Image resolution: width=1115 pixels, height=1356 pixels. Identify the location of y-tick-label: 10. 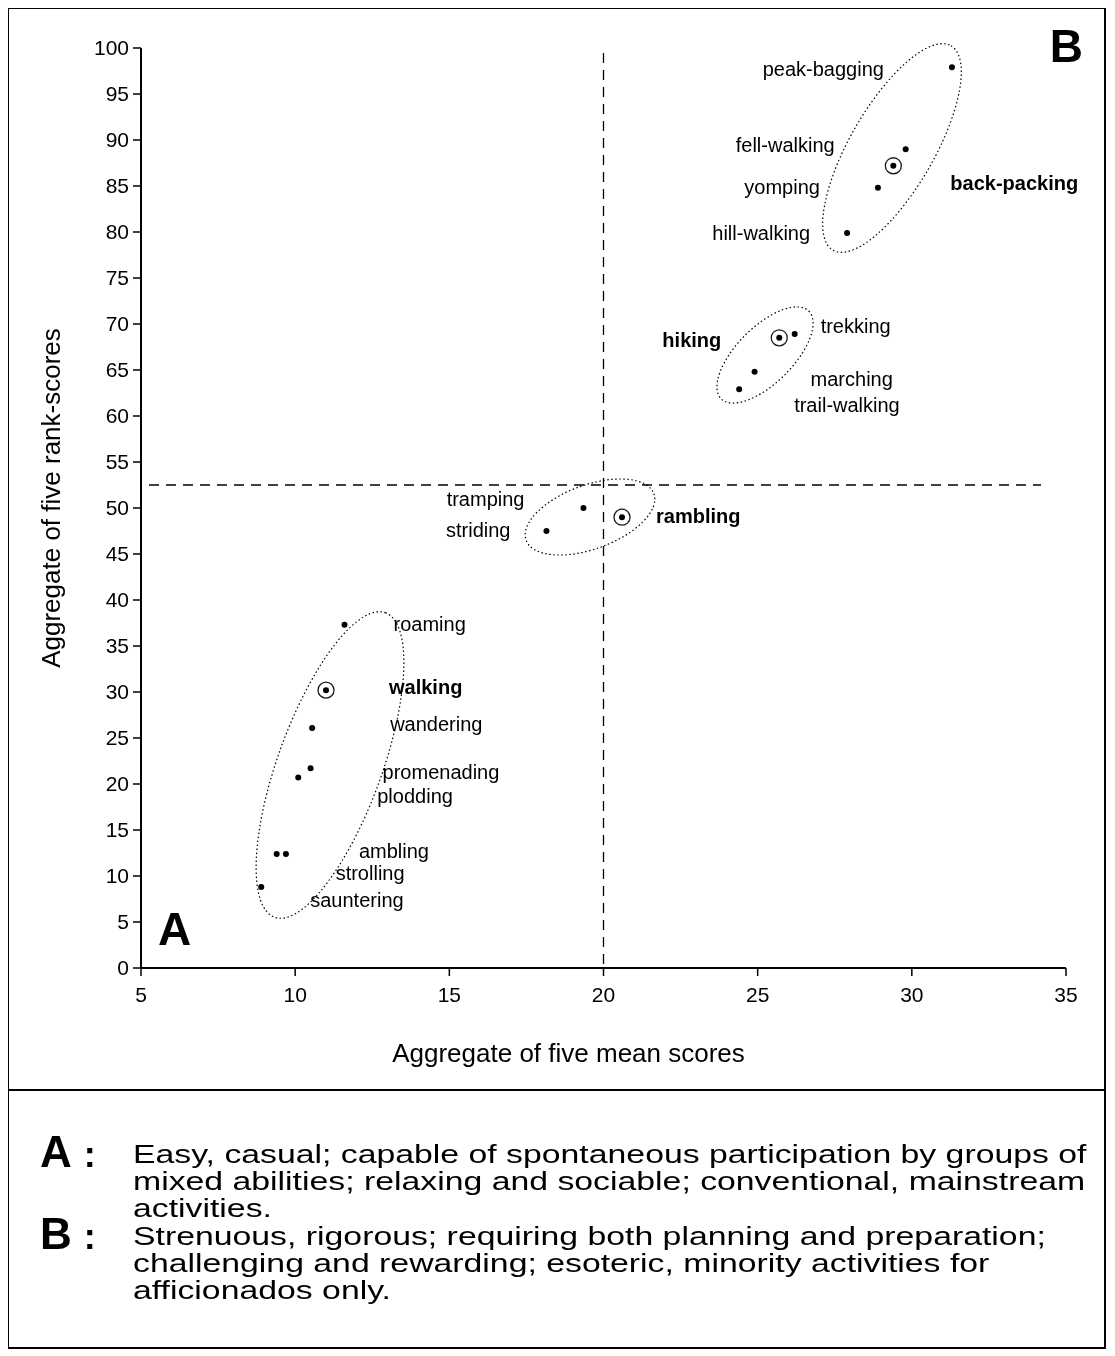
(117, 876).